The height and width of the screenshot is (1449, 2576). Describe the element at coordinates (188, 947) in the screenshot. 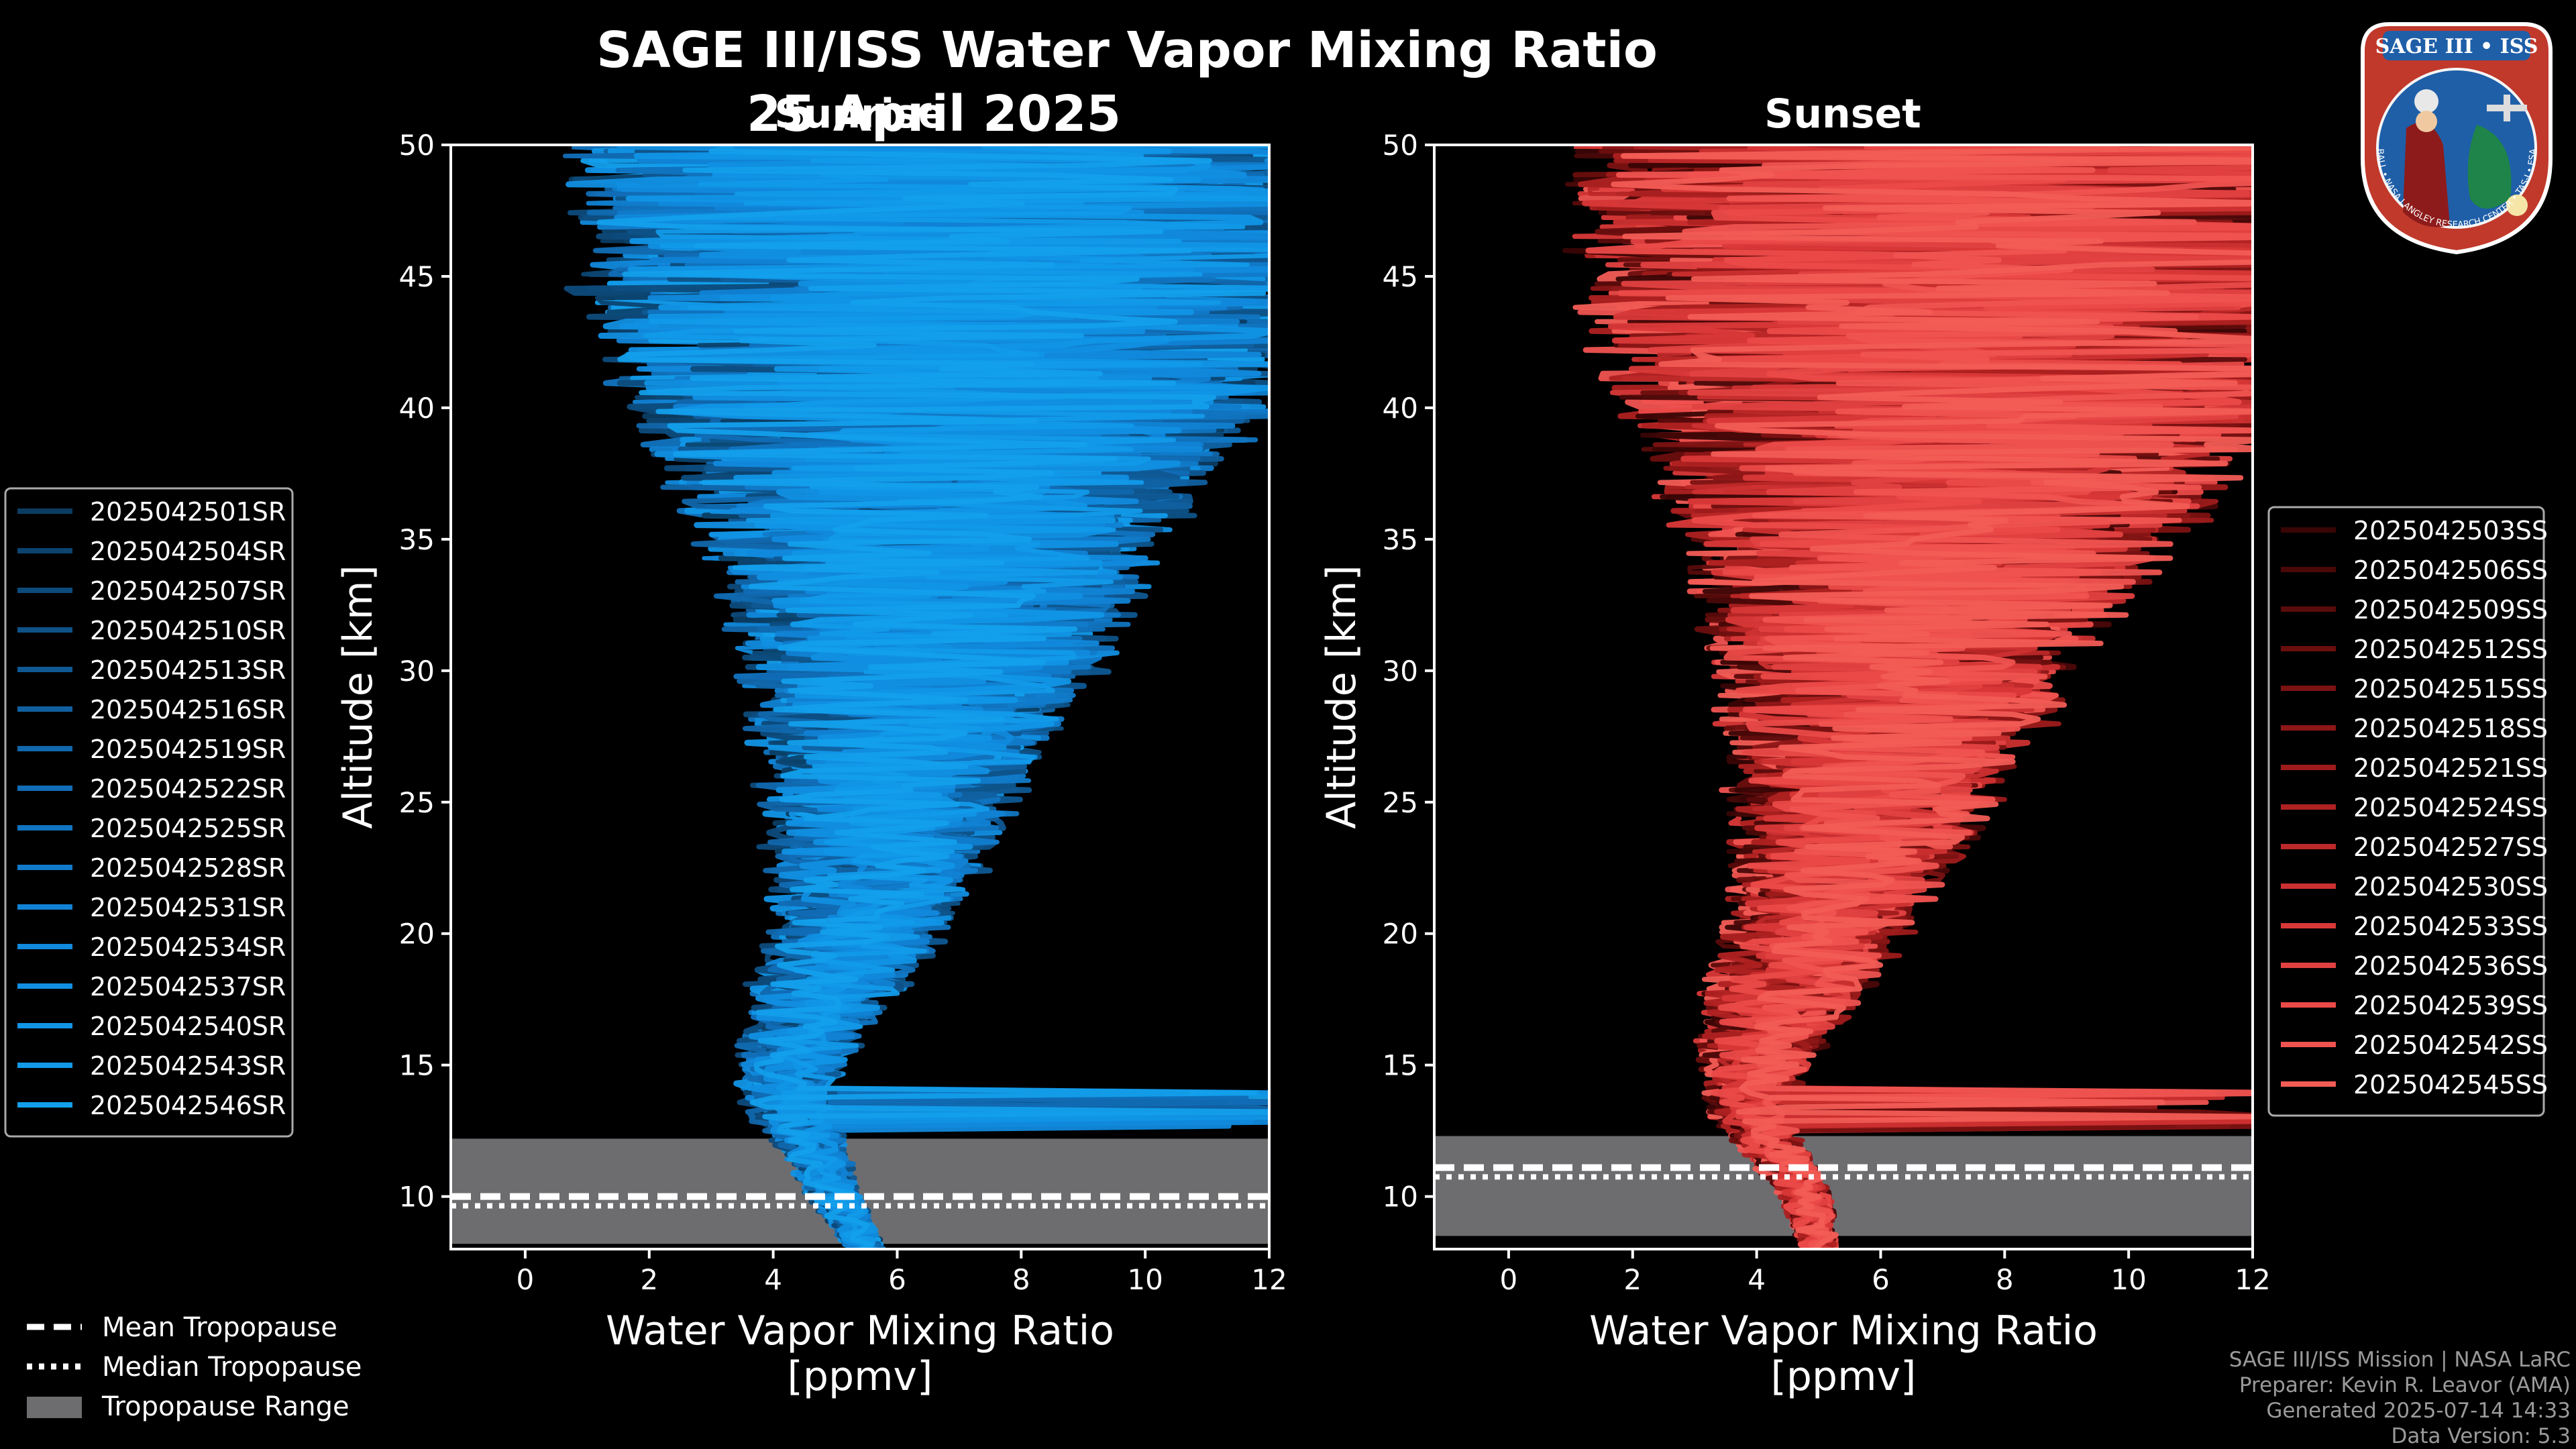

I see `legend-label: 2025042534SR` at that location.